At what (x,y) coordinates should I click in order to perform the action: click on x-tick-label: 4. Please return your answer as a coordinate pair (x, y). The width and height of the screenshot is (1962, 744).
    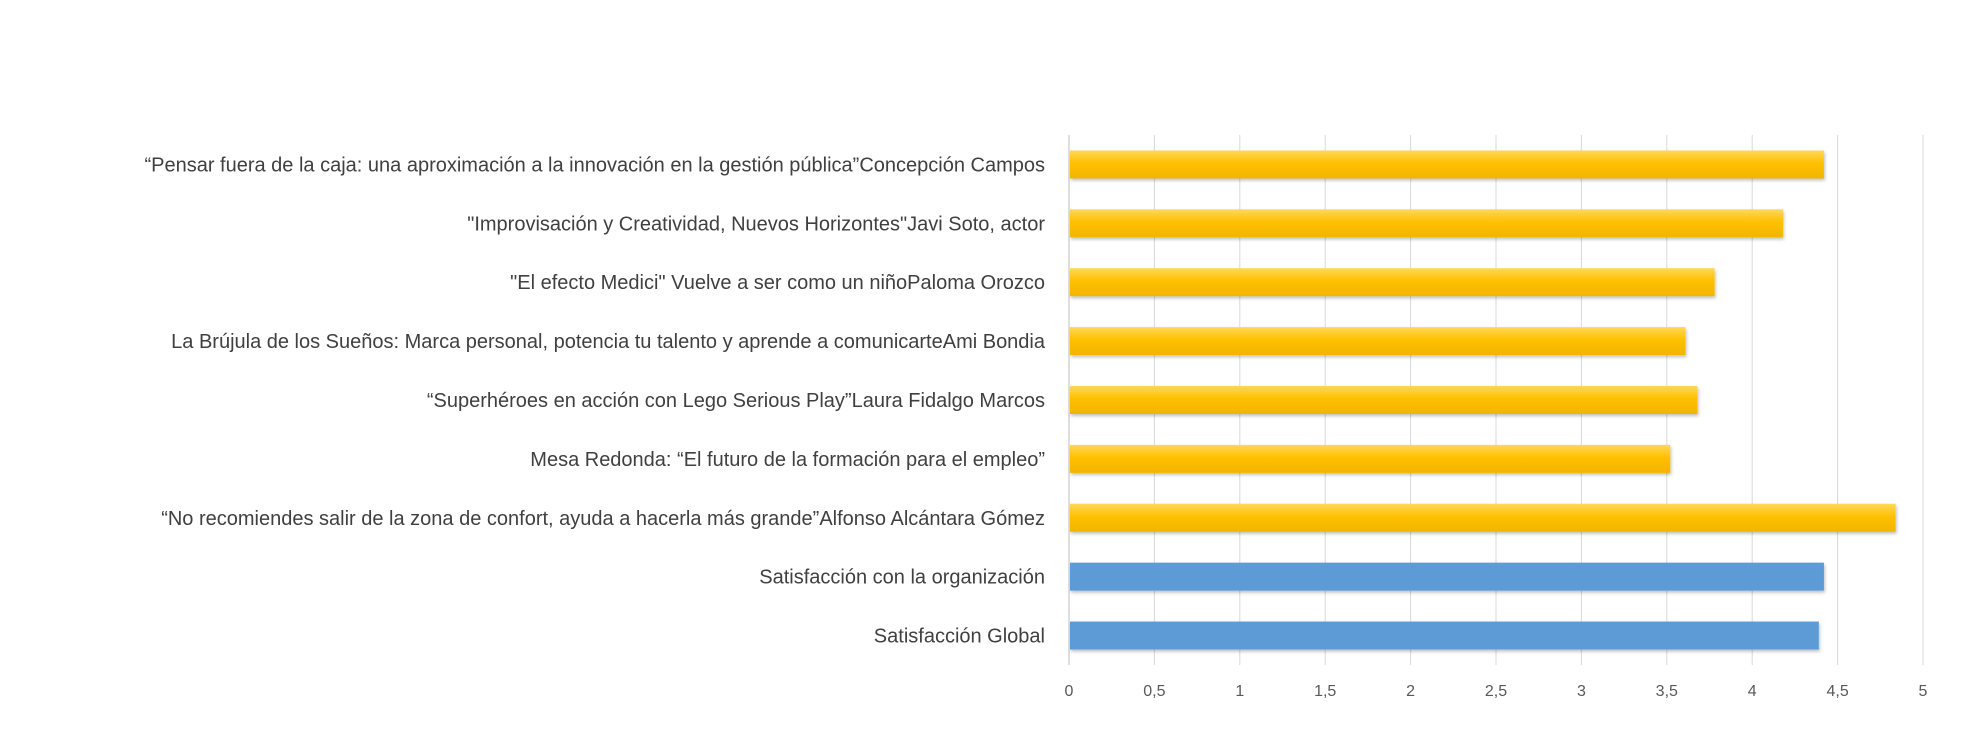
    Looking at the image, I should click on (1752, 691).